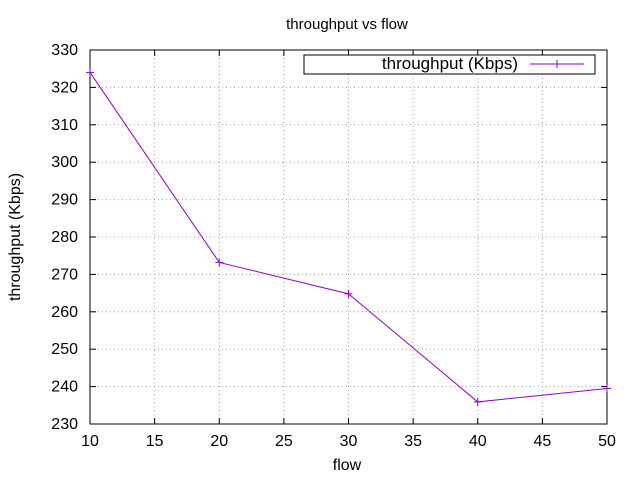  I want to click on y-tick-label: 310, so click(64, 125).